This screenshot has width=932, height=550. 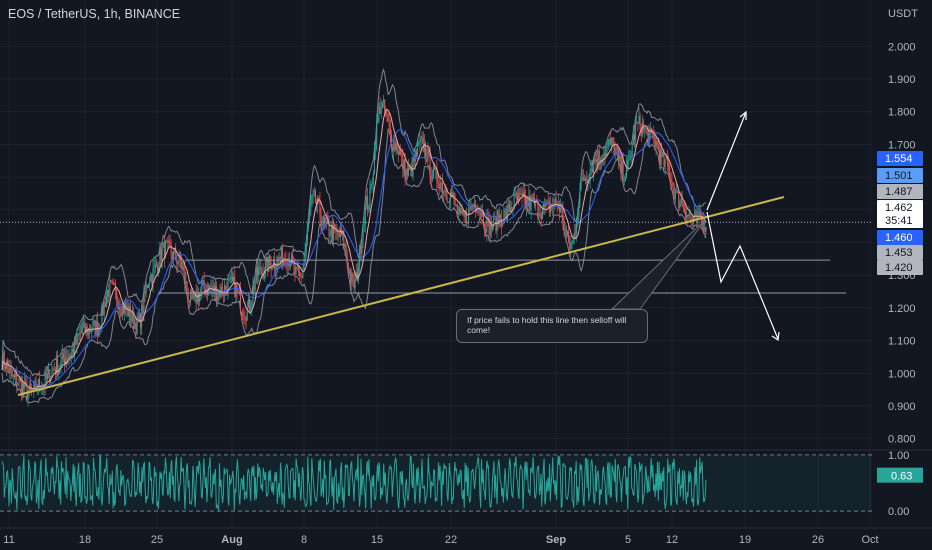 What do you see at coordinates (556, 540) in the screenshot?
I see `time-tick-label: Sep` at bounding box center [556, 540].